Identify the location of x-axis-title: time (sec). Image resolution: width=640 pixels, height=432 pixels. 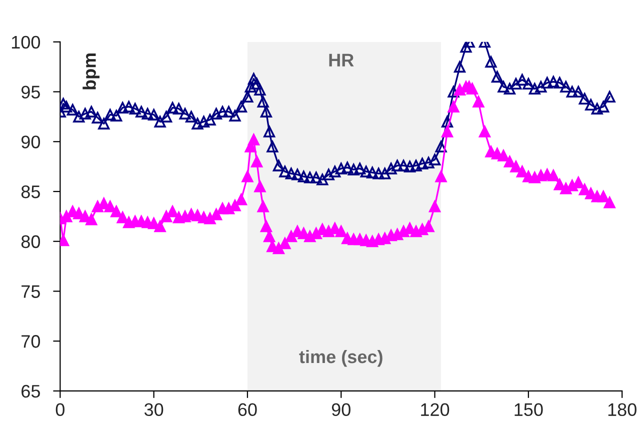
(340, 358).